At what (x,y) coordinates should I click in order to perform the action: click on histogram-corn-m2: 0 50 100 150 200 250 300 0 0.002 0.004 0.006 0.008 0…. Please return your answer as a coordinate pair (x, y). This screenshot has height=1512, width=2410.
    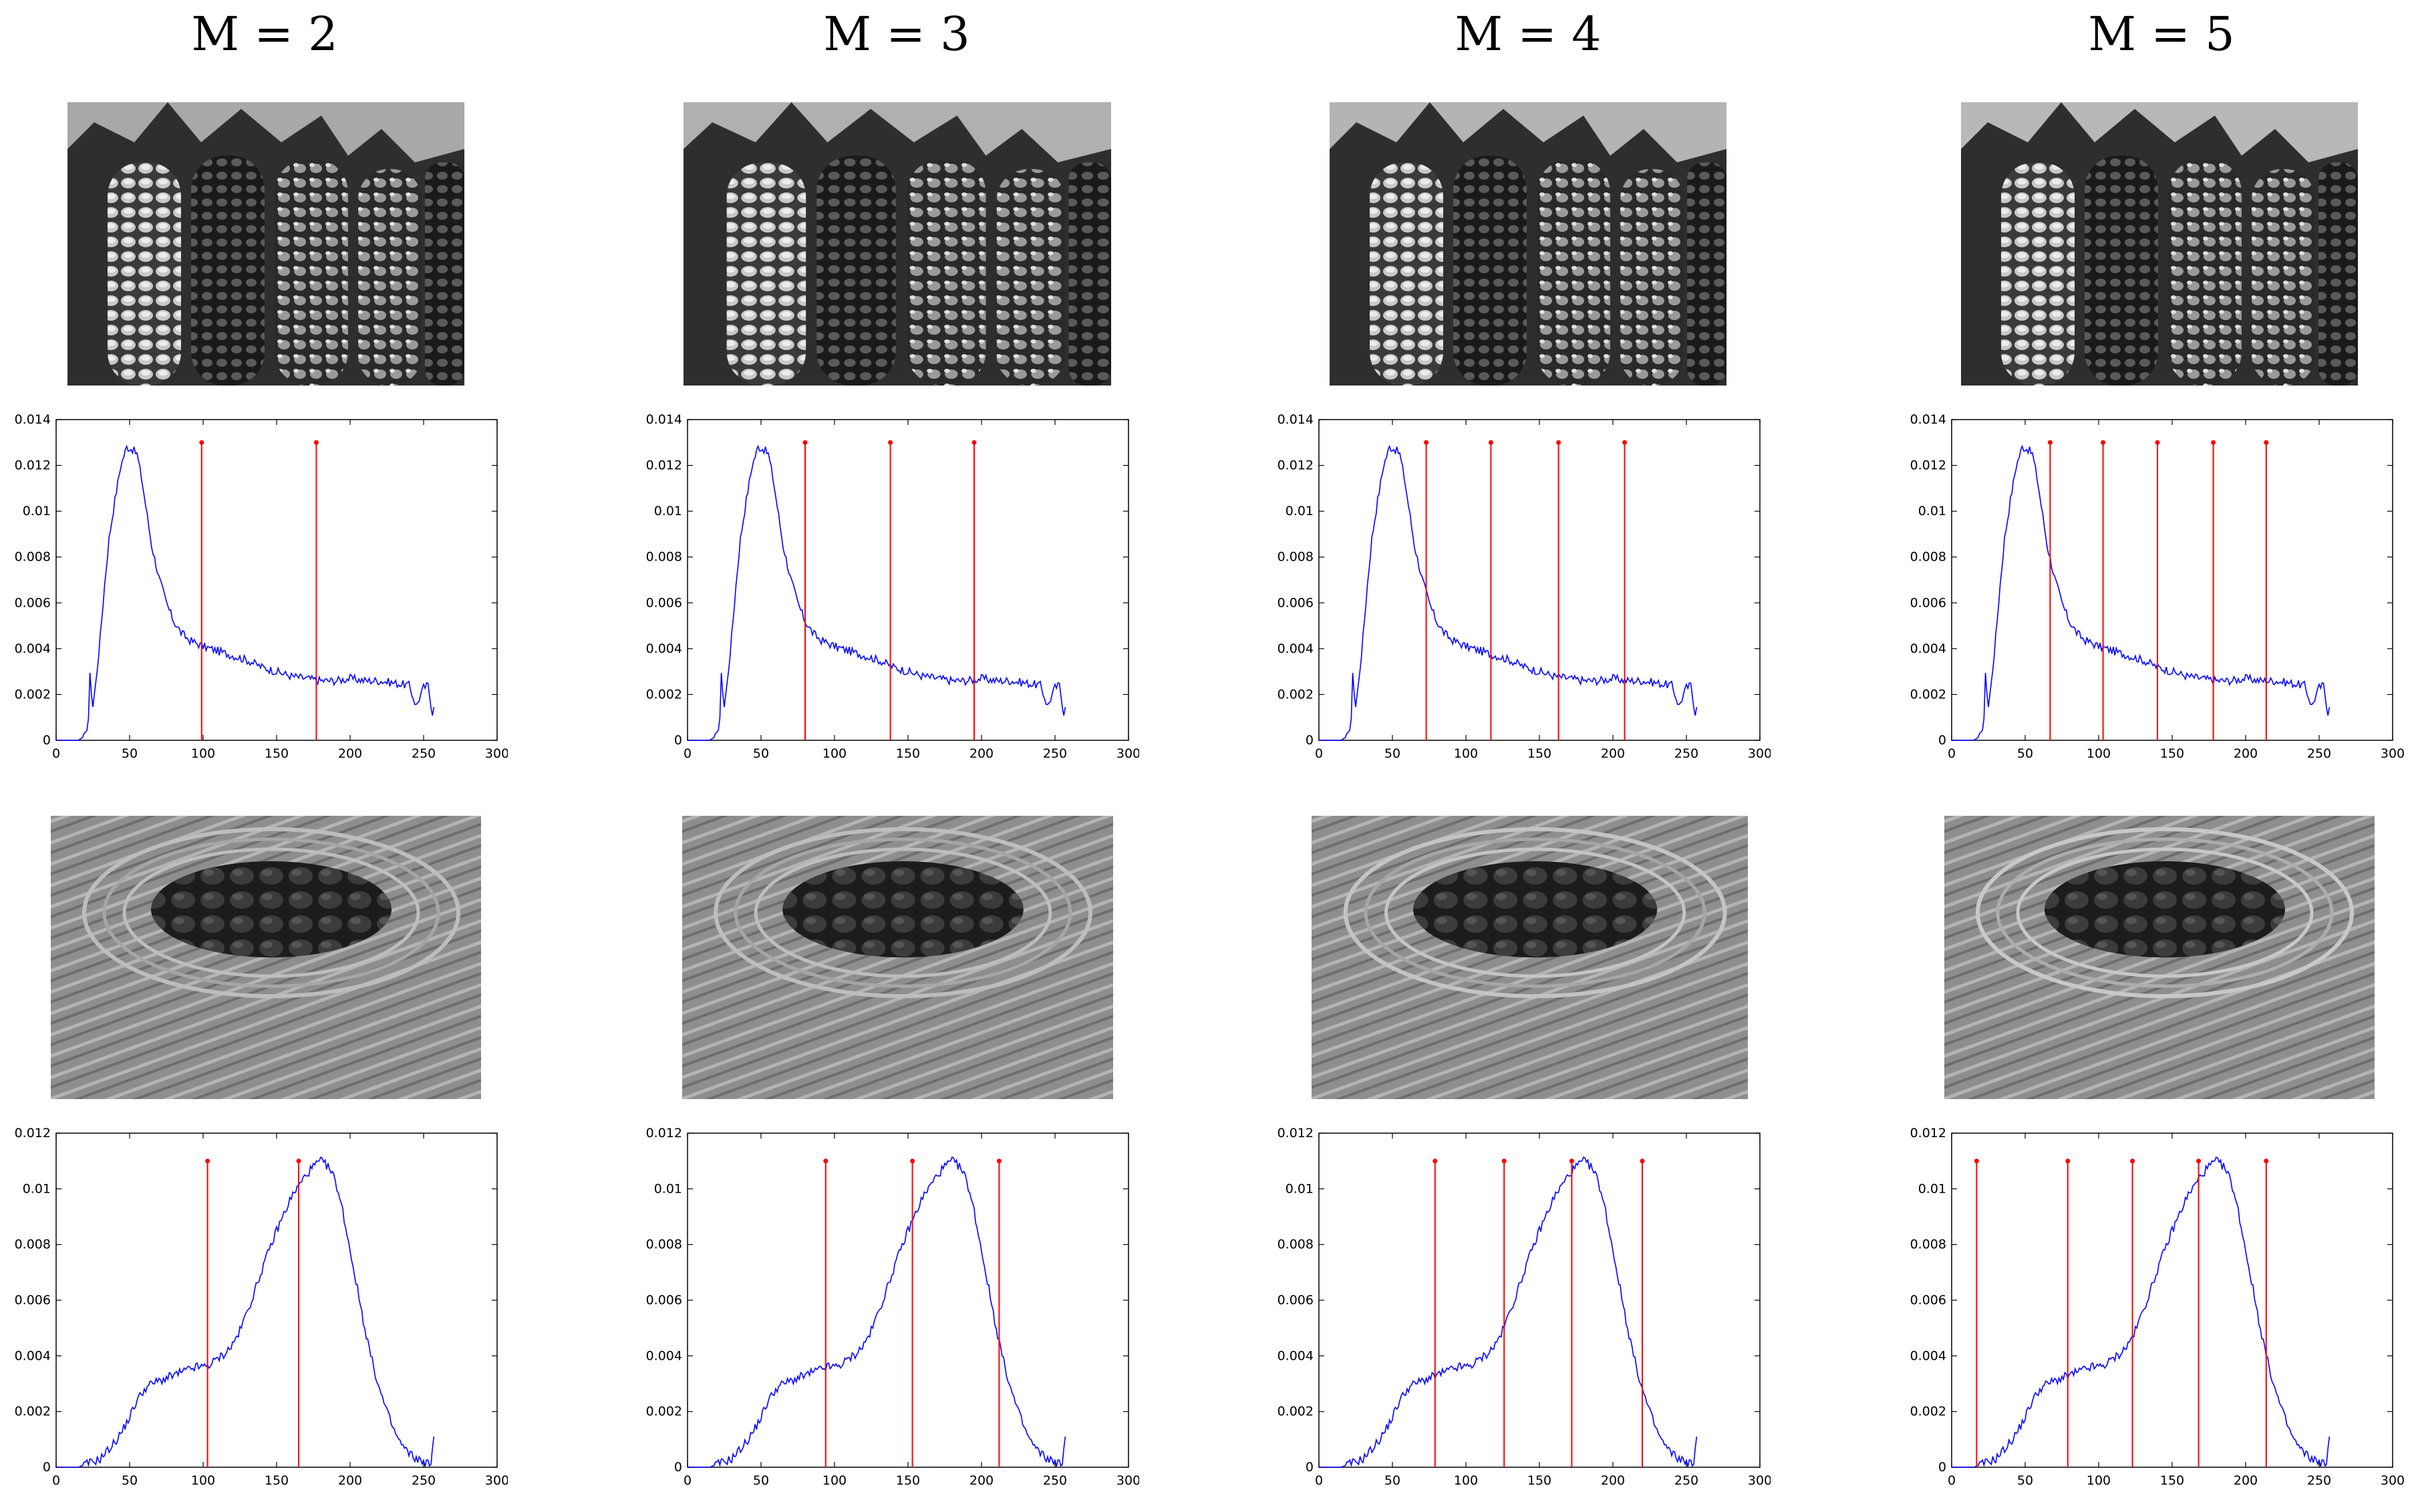
    Looking at the image, I should click on (261, 586).